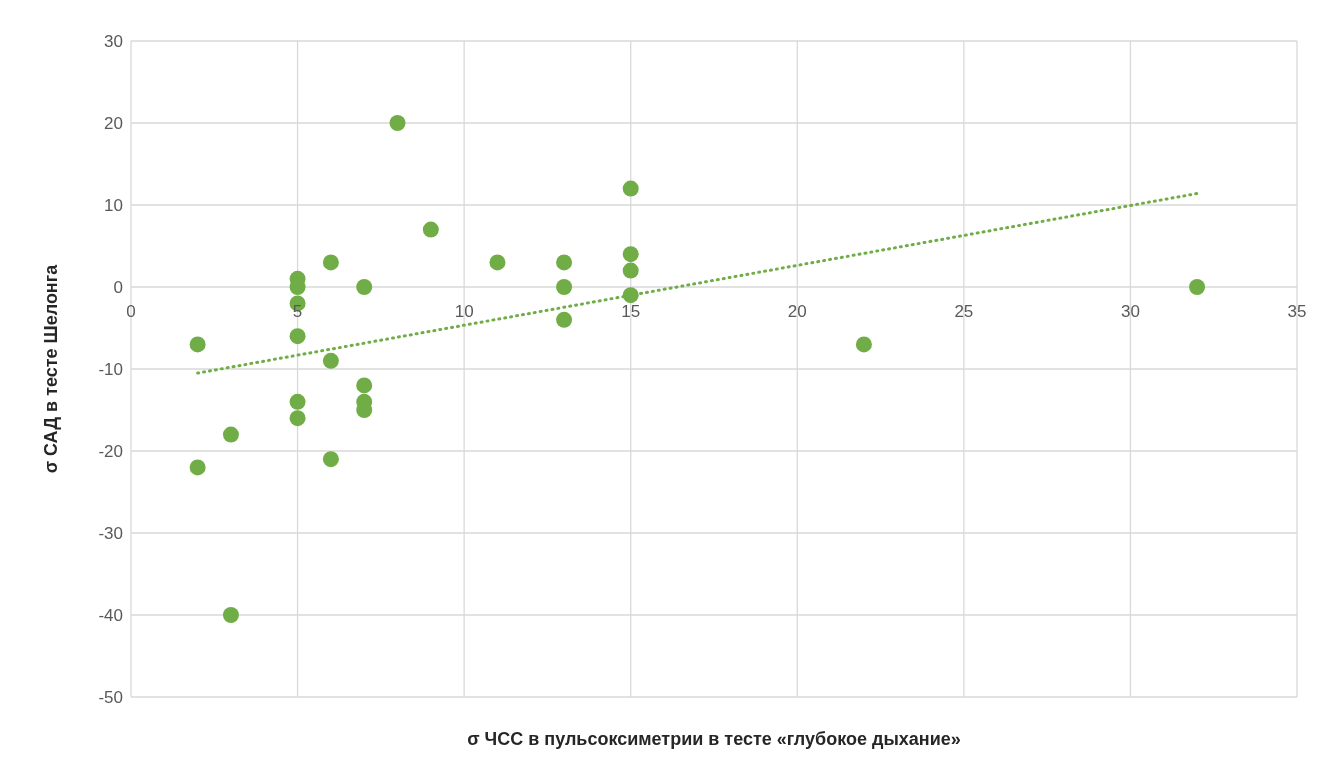 The width and height of the screenshot is (1318, 761). I want to click on y-tick-label: -20, so click(110, 451).